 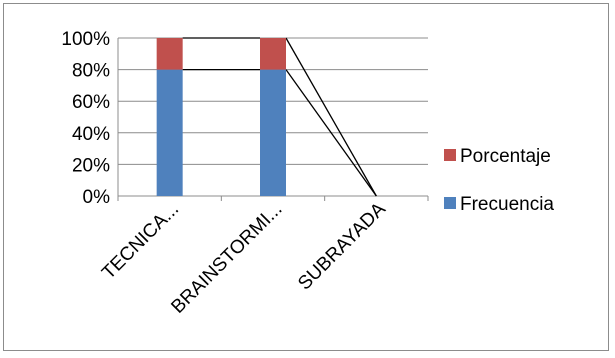 I want to click on series-lines, so click(x=279, y=117).